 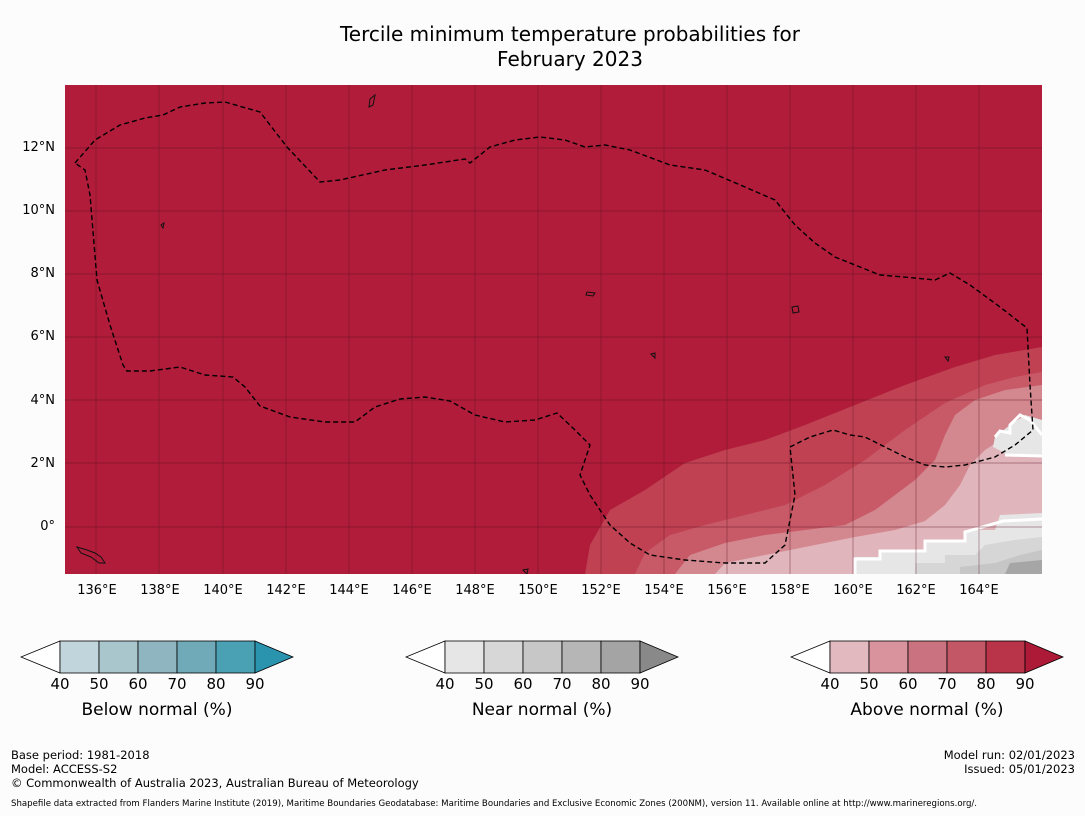 What do you see at coordinates (43, 336) in the screenshot?
I see `lat-label-6n: 6°N` at bounding box center [43, 336].